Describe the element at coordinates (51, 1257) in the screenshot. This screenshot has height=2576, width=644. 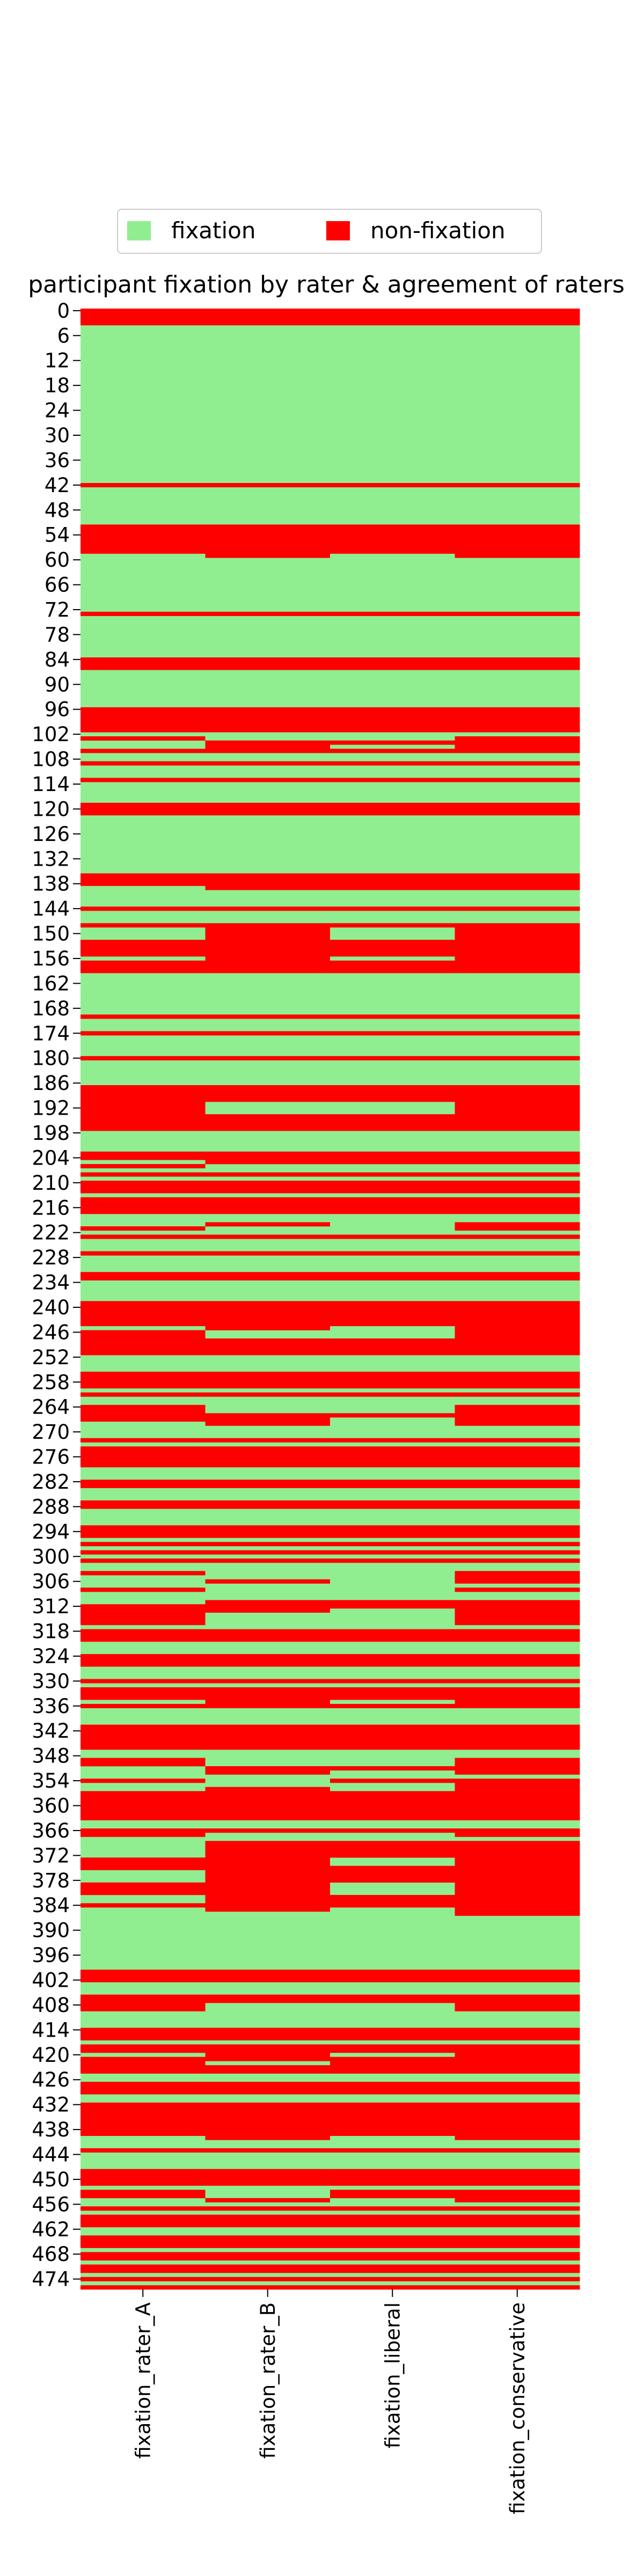
I see `y-tick-label: 228` at that location.